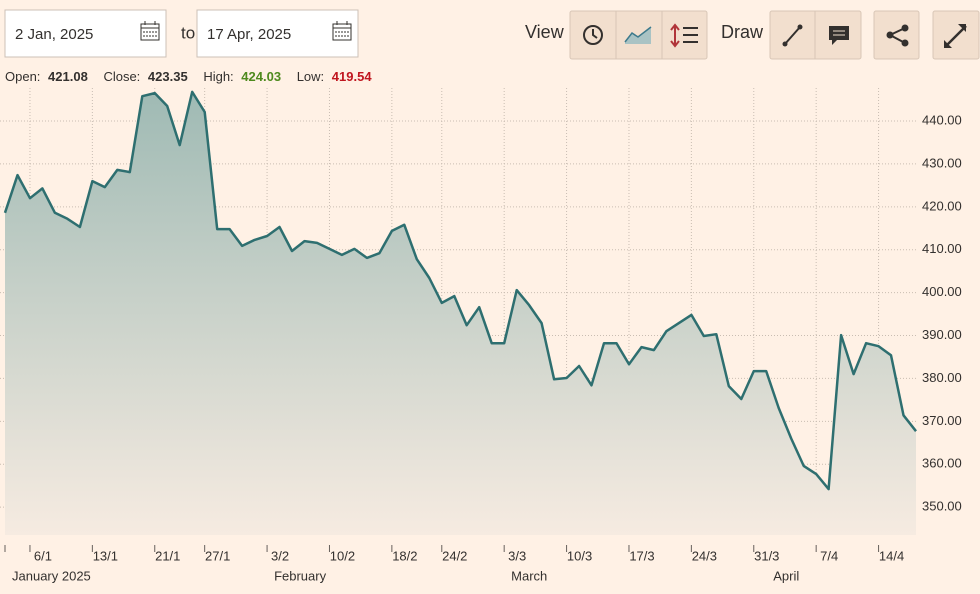 Image resolution: width=980 pixels, height=594 pixels. I want to click on x-tick-label: 31/3, so click(766, 555).